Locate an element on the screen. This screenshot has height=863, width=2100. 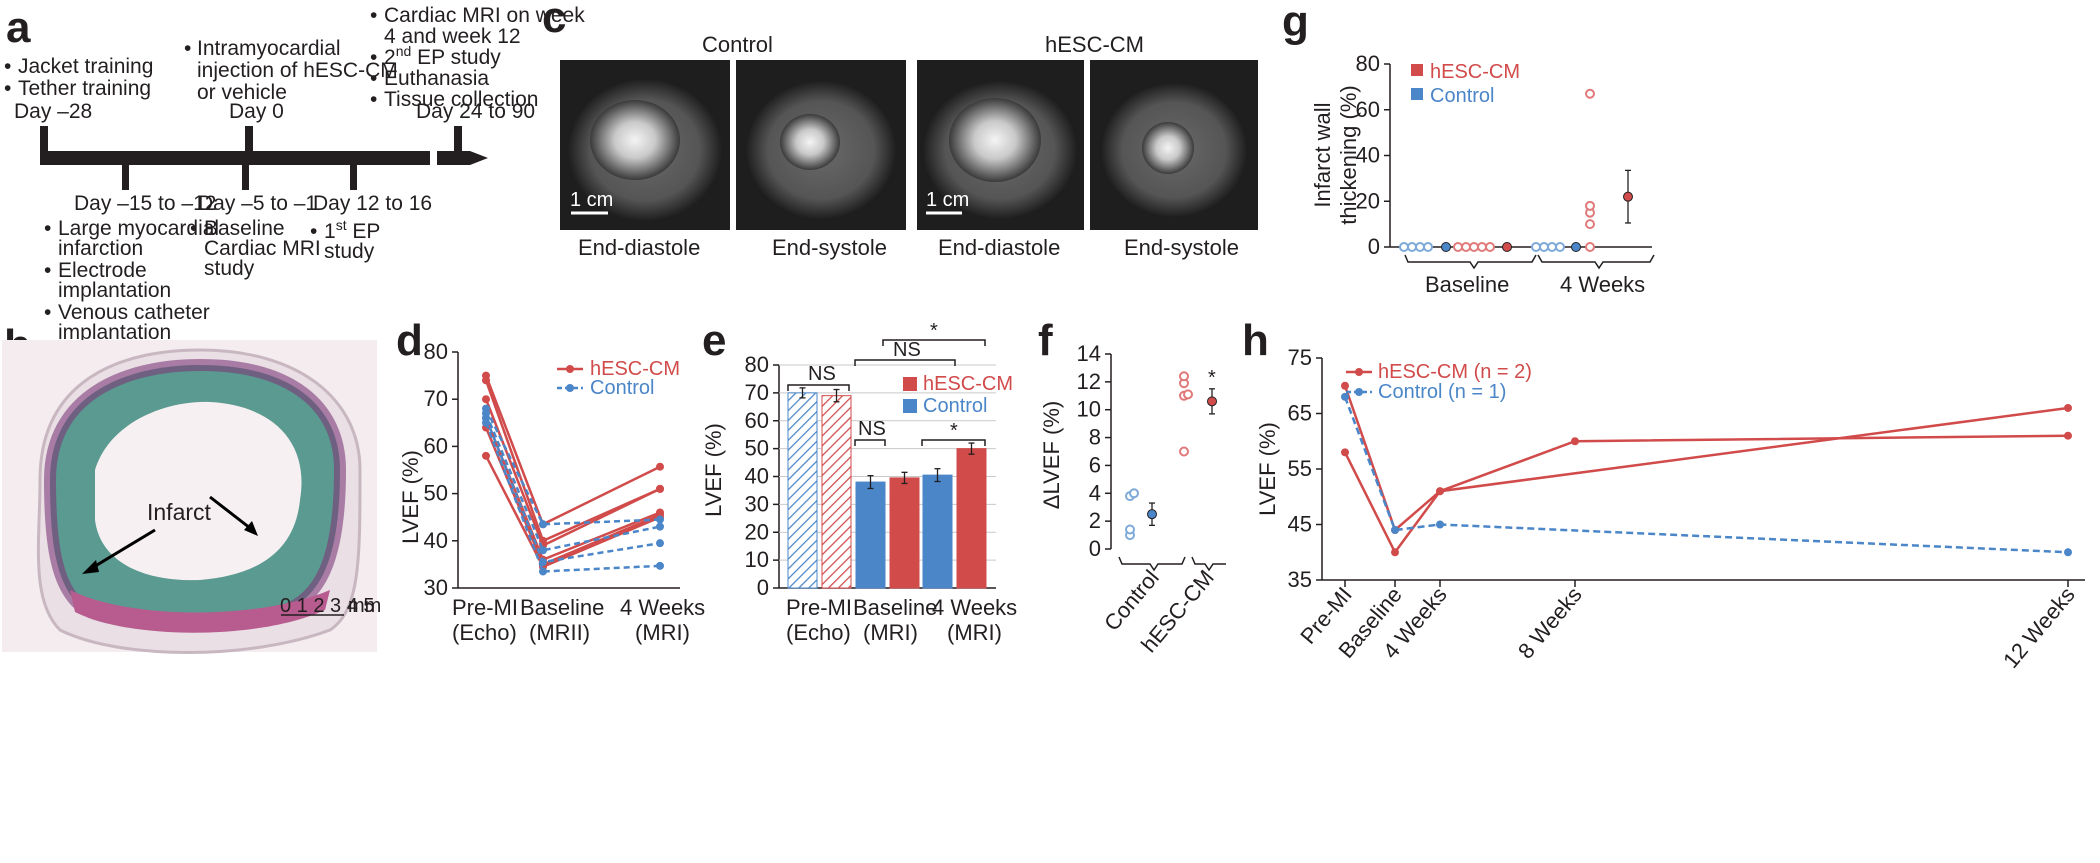
e-y-tick-label: 50 is located at coordinates (757, 448).